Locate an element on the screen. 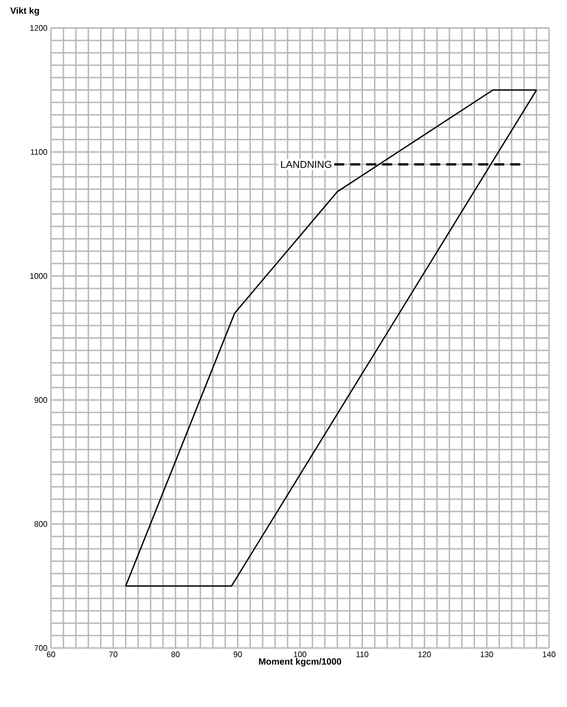 The height and width of the screenshot is (707, 567). y-tick-label: 1100 is located at coordinates (39, 152).